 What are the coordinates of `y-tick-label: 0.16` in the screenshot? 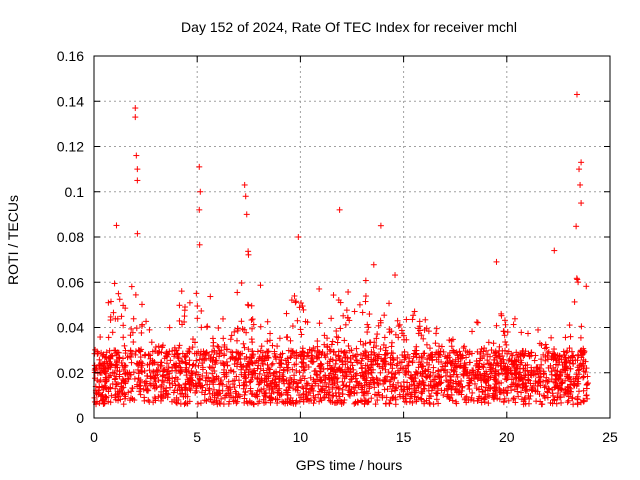 It's located at (70, 56).